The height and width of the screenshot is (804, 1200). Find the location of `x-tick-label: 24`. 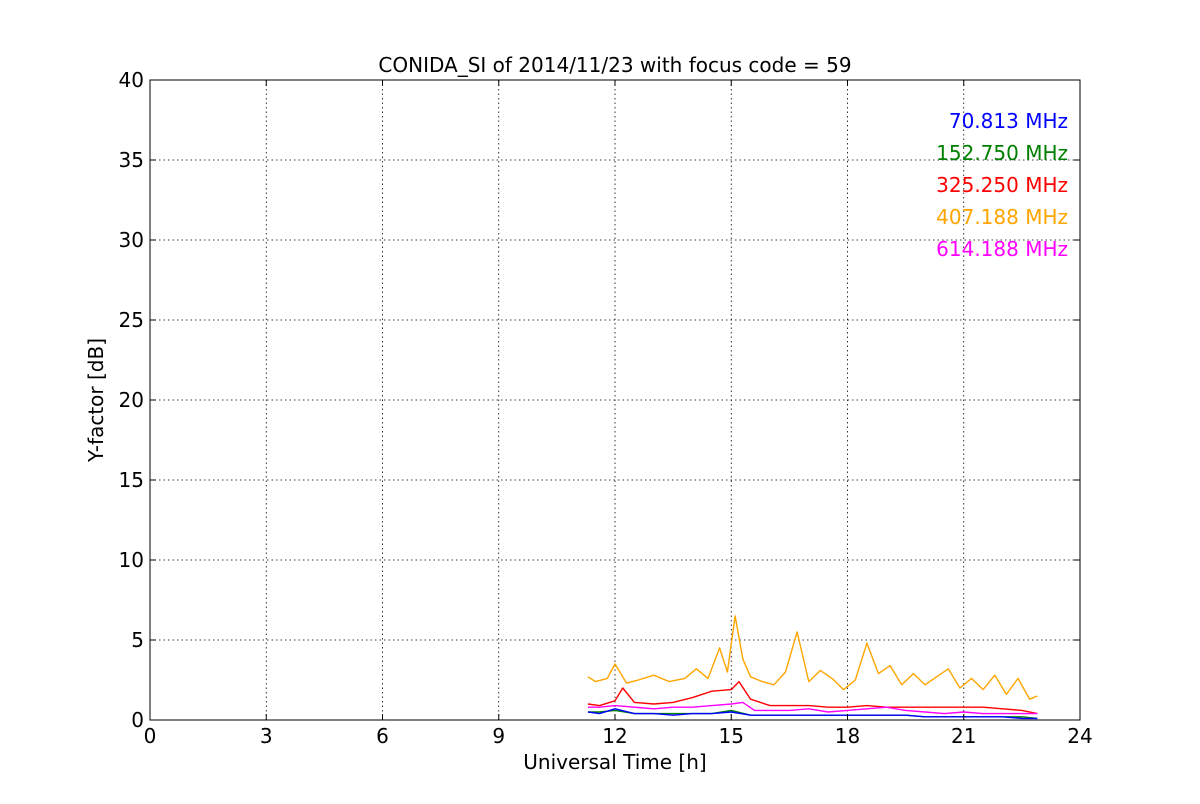

x-tick-label: 24 is located at coordinates (1079, 736).